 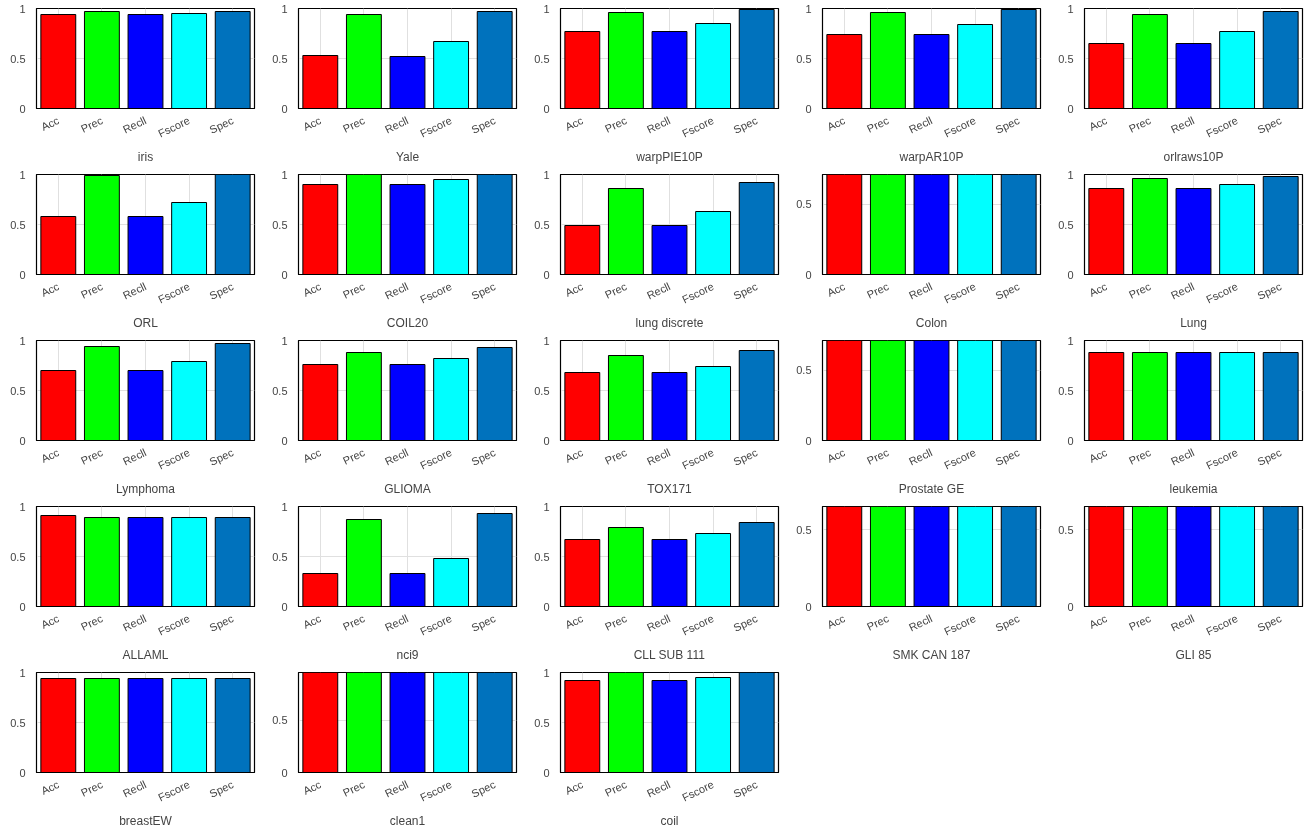 I want to click on x-axis-title: nci9, so click(x=407, y=654).